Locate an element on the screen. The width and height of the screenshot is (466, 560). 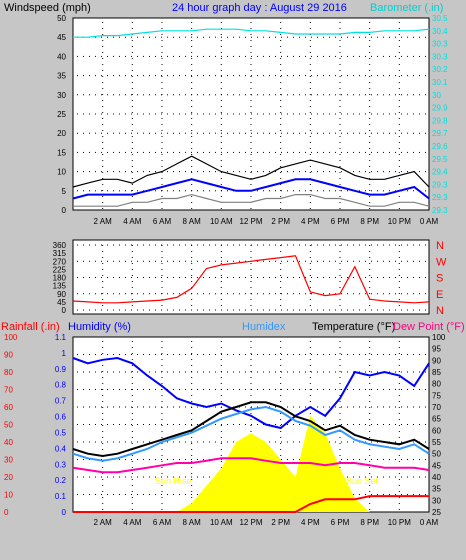
wind-y-tick-label: 35 is located at coordinates (61, 76).